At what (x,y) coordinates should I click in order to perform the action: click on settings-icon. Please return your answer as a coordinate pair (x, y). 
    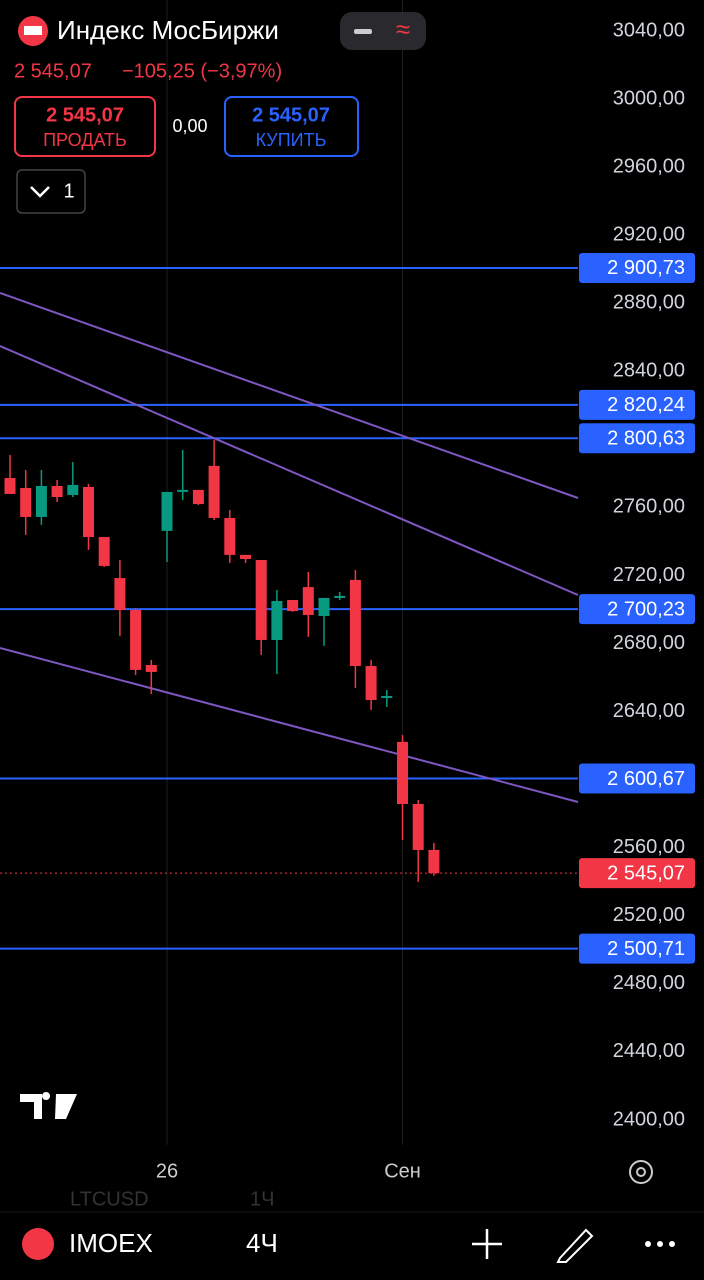
    Looking at the image, I should click on (641, 1172).